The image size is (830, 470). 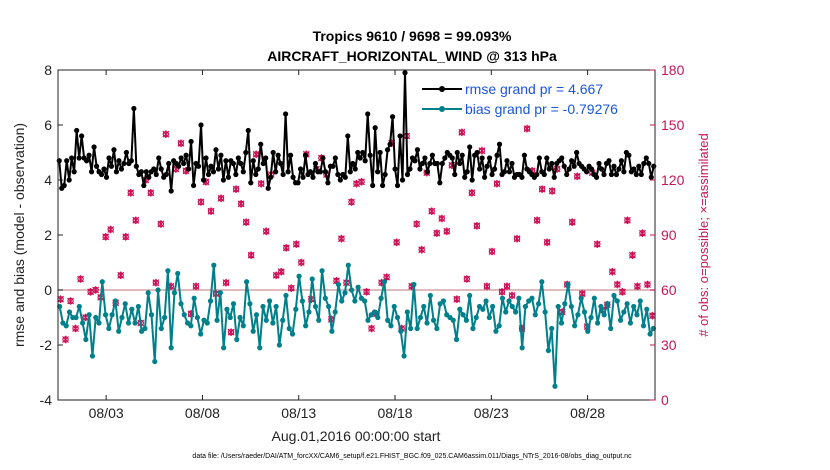 What do you see at coordinates (673, 180) in the screenshot?
I see `y2-tick-label: 120` at bounding box center [673, 180].